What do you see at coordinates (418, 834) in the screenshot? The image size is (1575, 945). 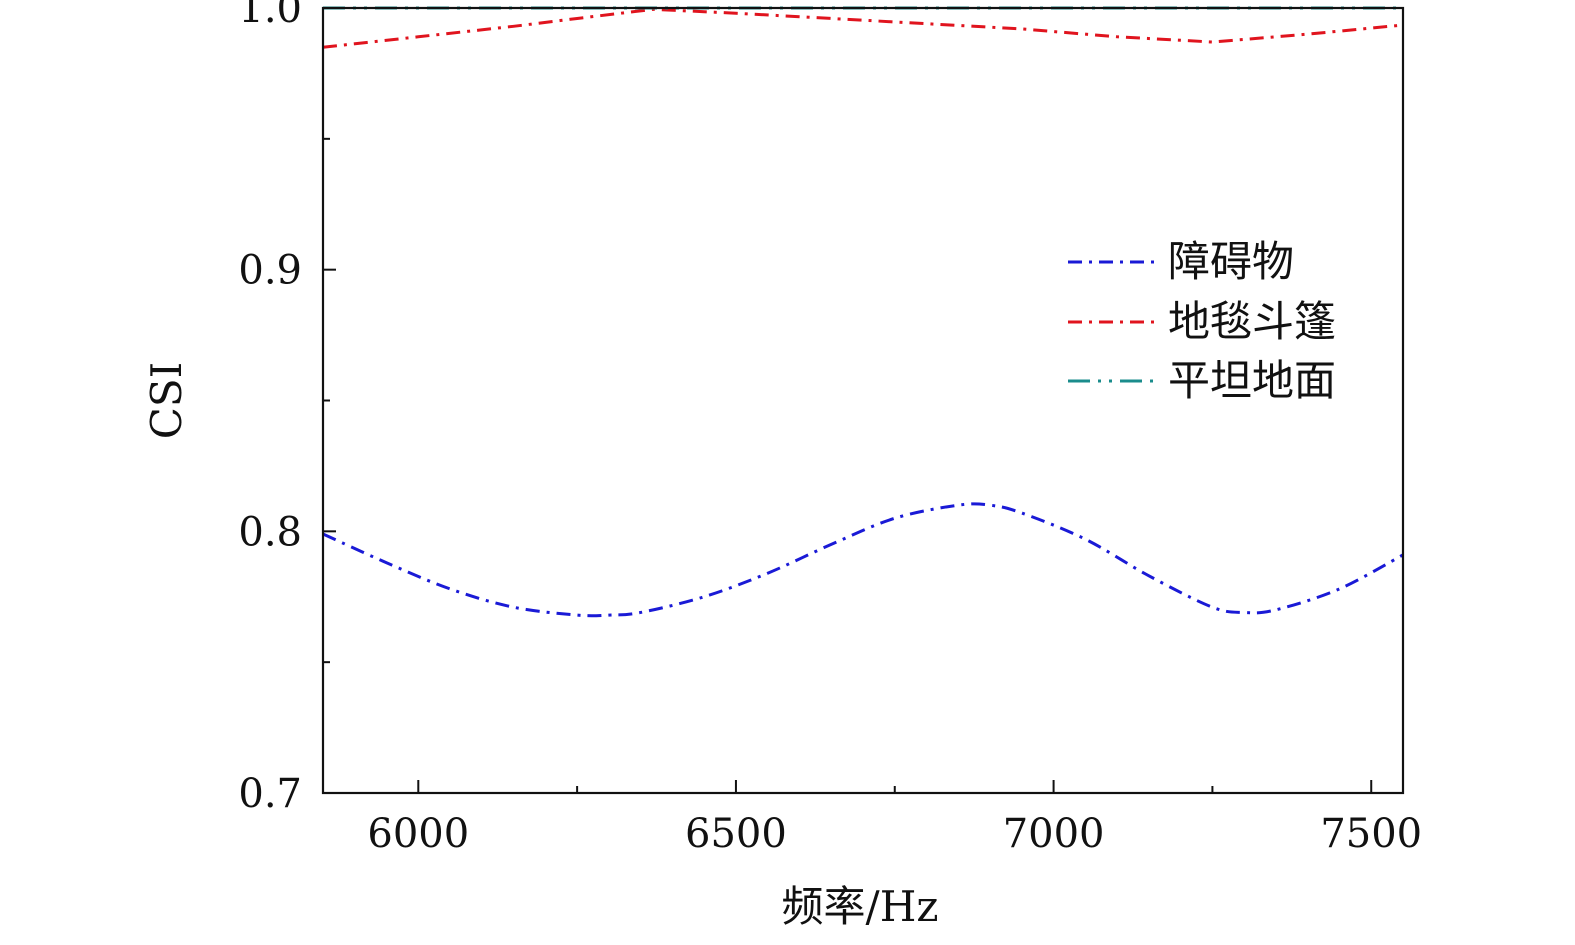 I see `x-tick-label: 6000` at bounding box center [418, 834].